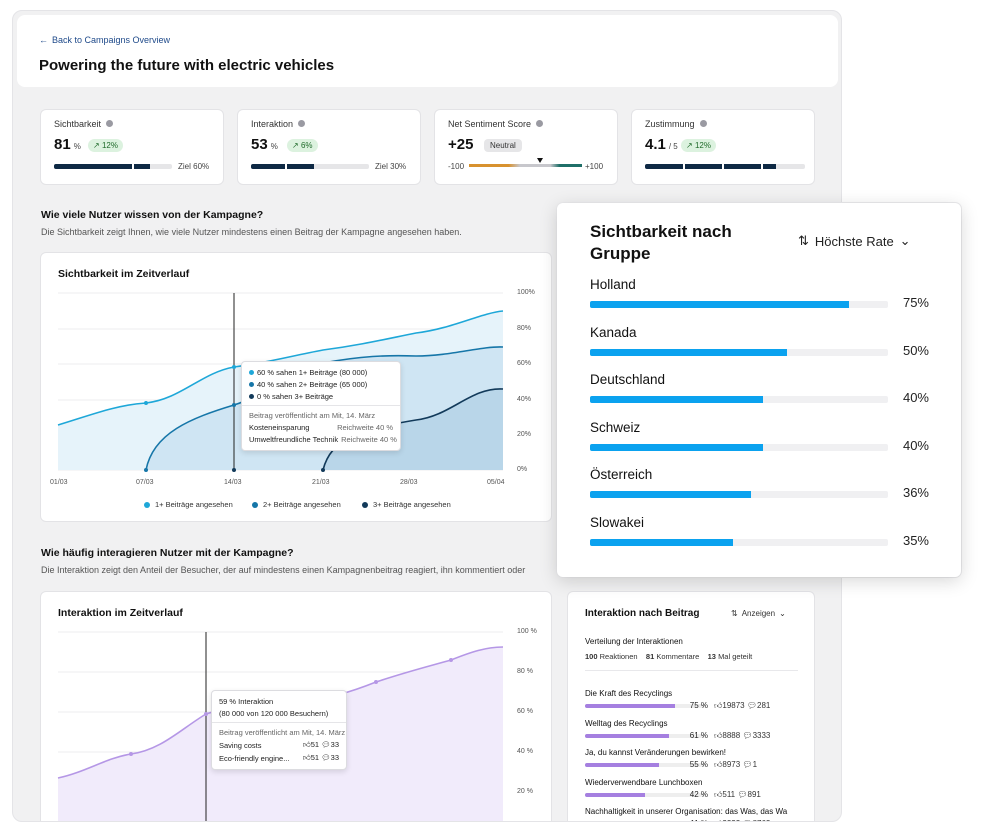 The width and height of the screenshot is (1000, 830). I want to click on y-tick-label: 20%, so click(524, 434).